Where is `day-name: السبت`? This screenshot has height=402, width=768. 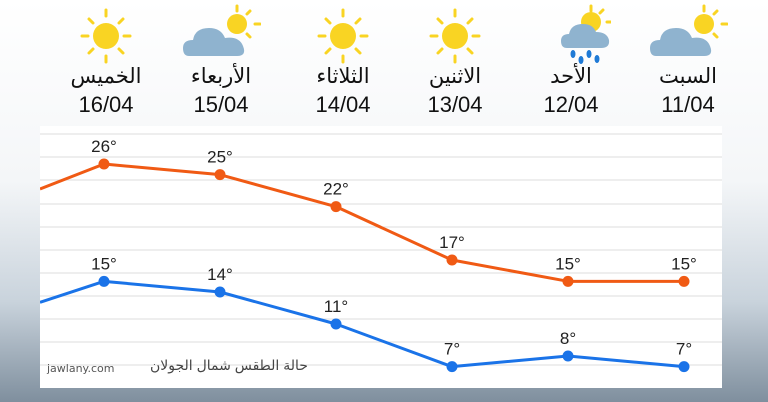 day-name: السبت is located at coordinates (688, 76).